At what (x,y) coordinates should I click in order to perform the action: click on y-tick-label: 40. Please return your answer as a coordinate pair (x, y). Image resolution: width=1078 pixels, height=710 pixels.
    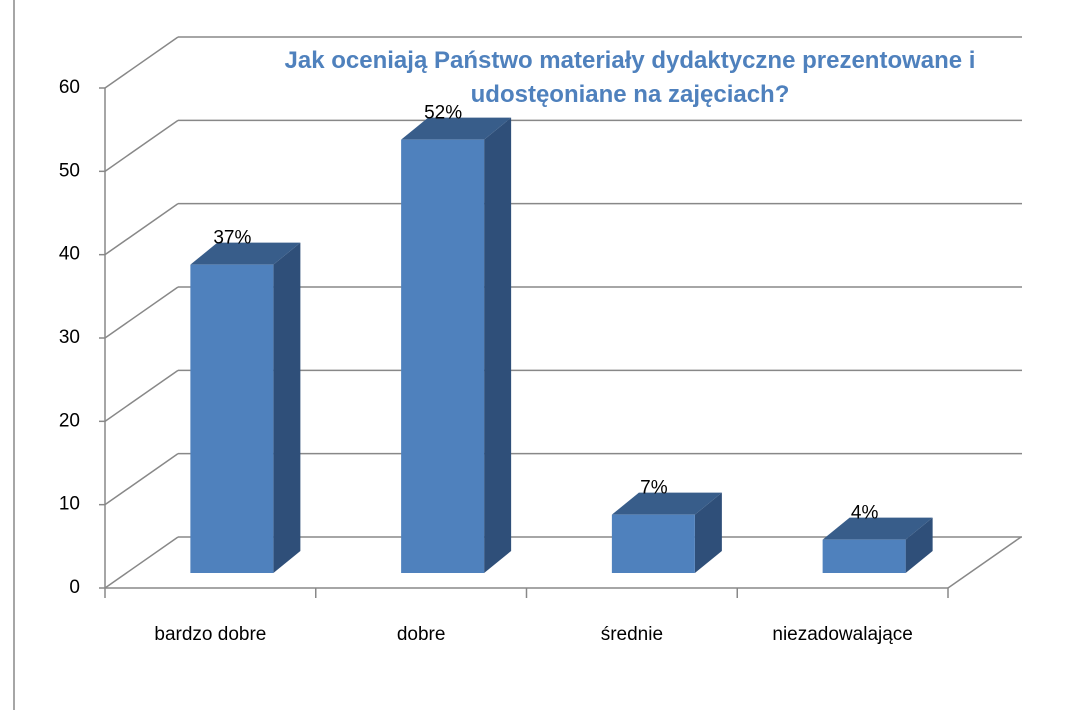
    Looking at the image, I should click on (69, 254).